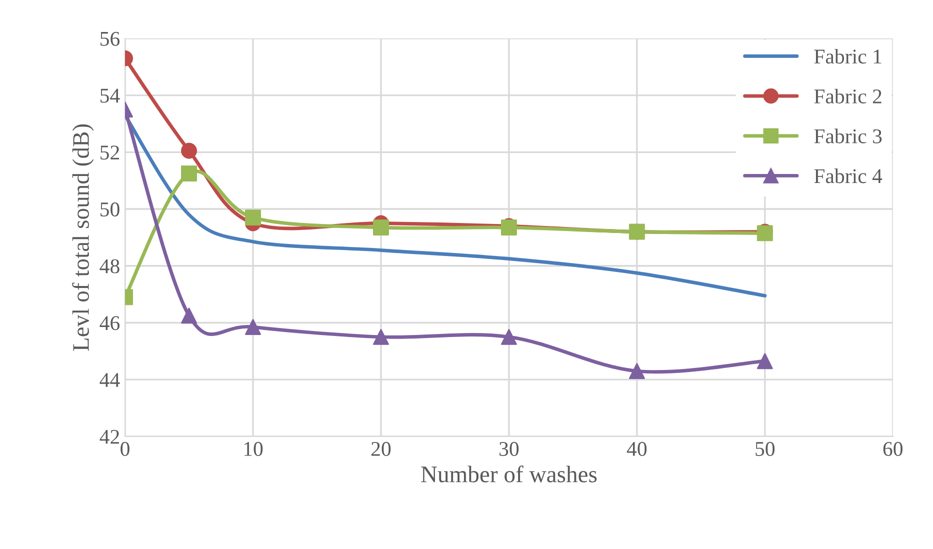  I want to click on x-tick-label: 10, so click(253, 449).